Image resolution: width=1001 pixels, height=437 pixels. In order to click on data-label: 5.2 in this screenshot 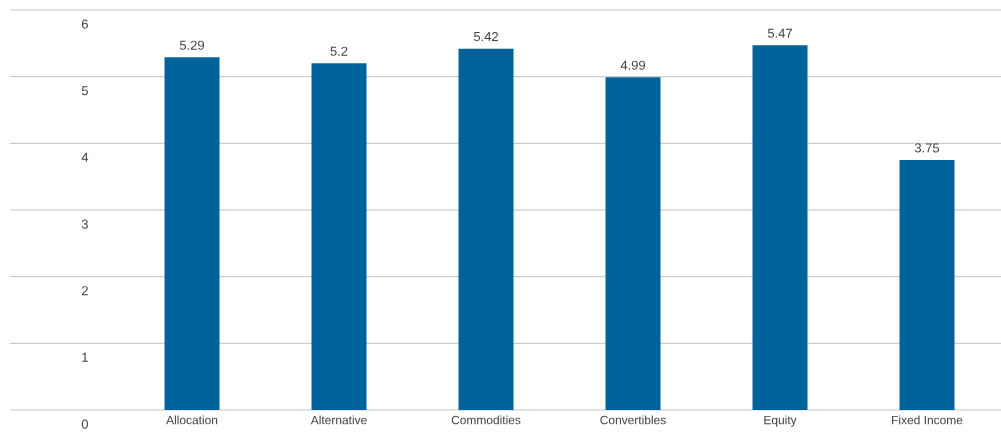, I will do `click(339, 51)`.